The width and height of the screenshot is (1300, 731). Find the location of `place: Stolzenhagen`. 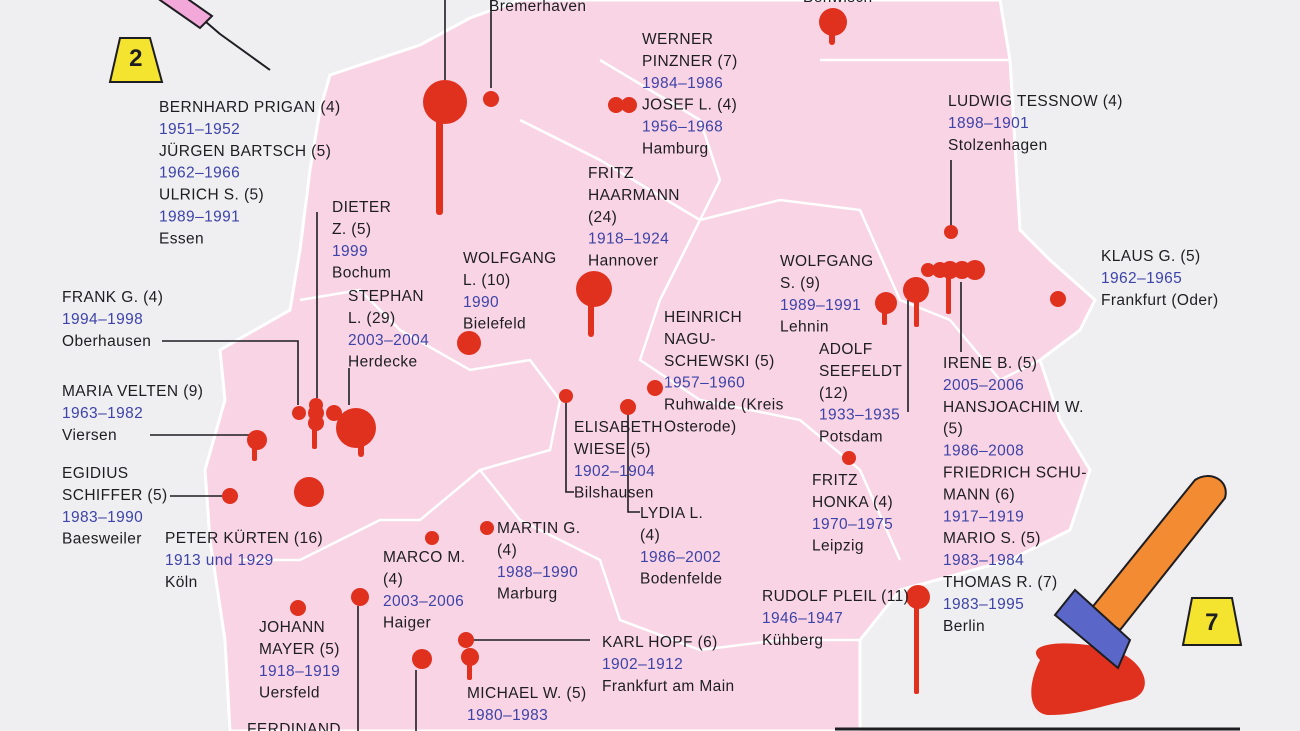

place: Stolzenhagen is located at coordinates (998, 145).